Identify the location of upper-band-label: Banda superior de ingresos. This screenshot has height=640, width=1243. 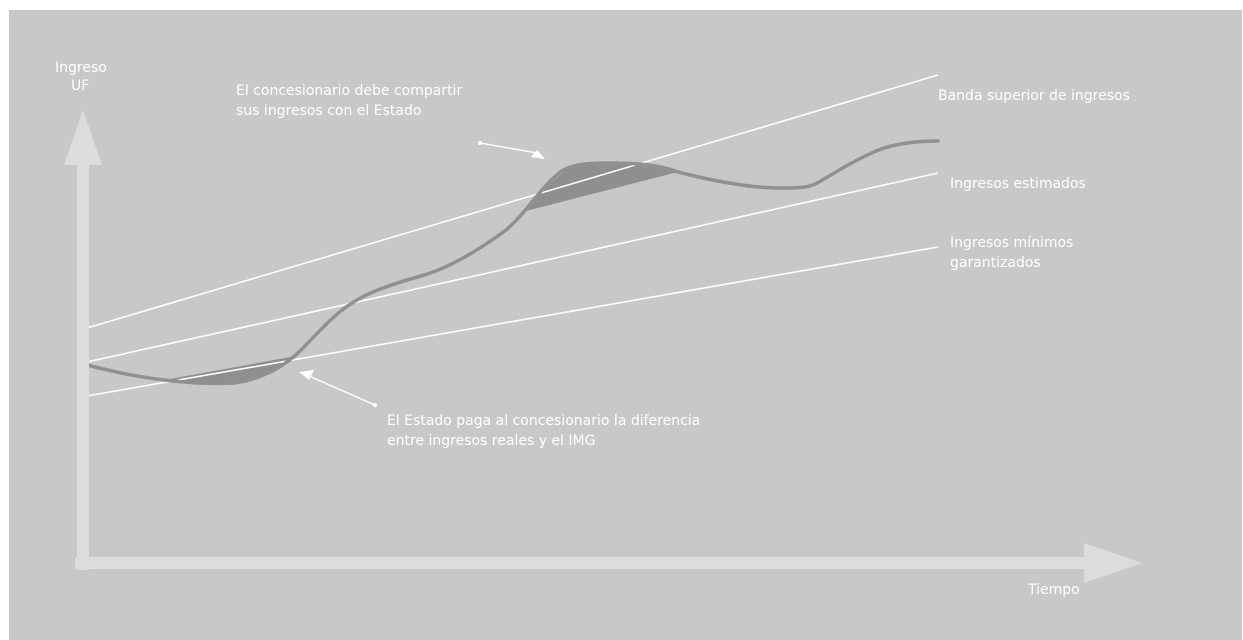
(1034, 96).